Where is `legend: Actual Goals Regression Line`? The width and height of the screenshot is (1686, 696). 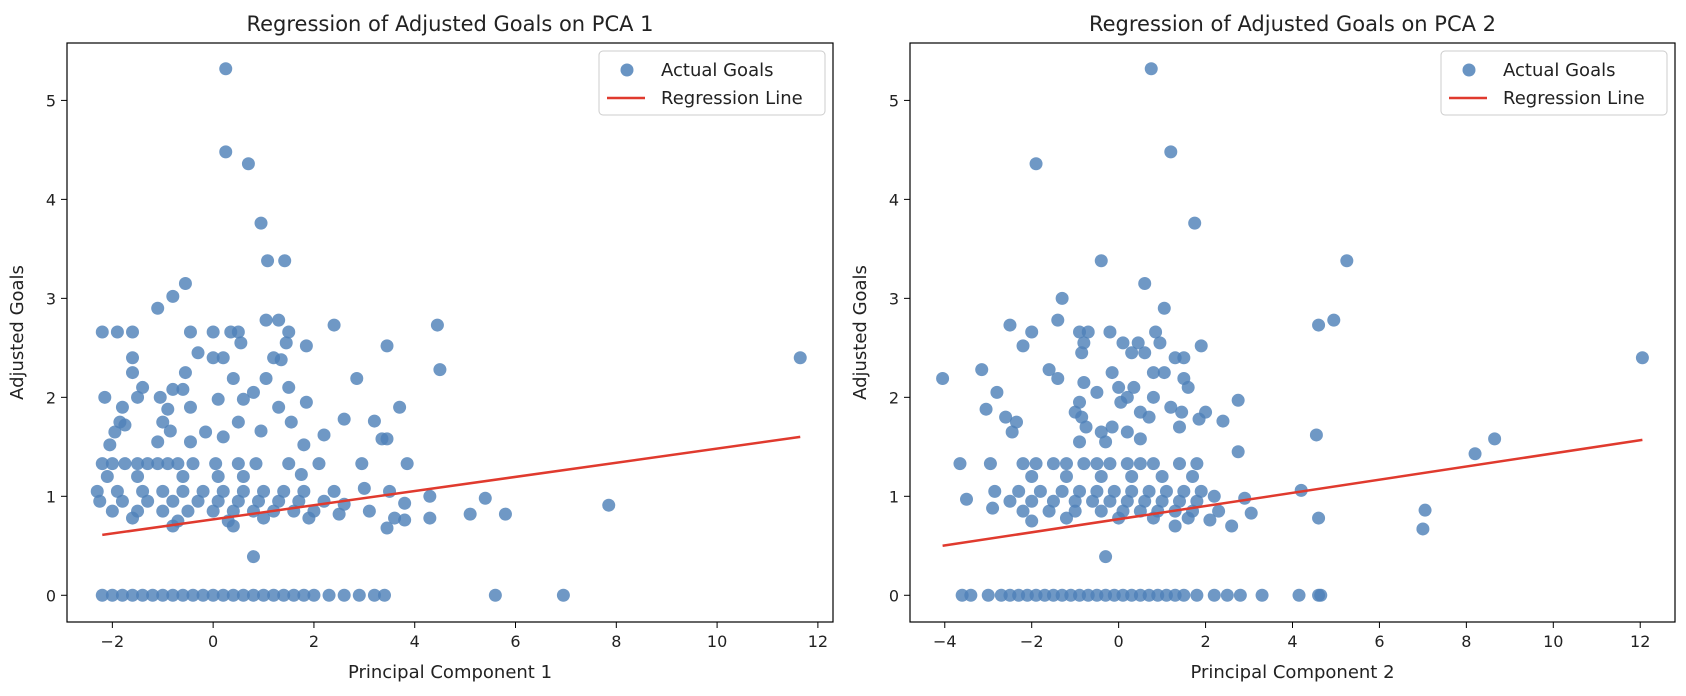 legend: Actual Goals Regression Line is located at coordinates (1554, 83).